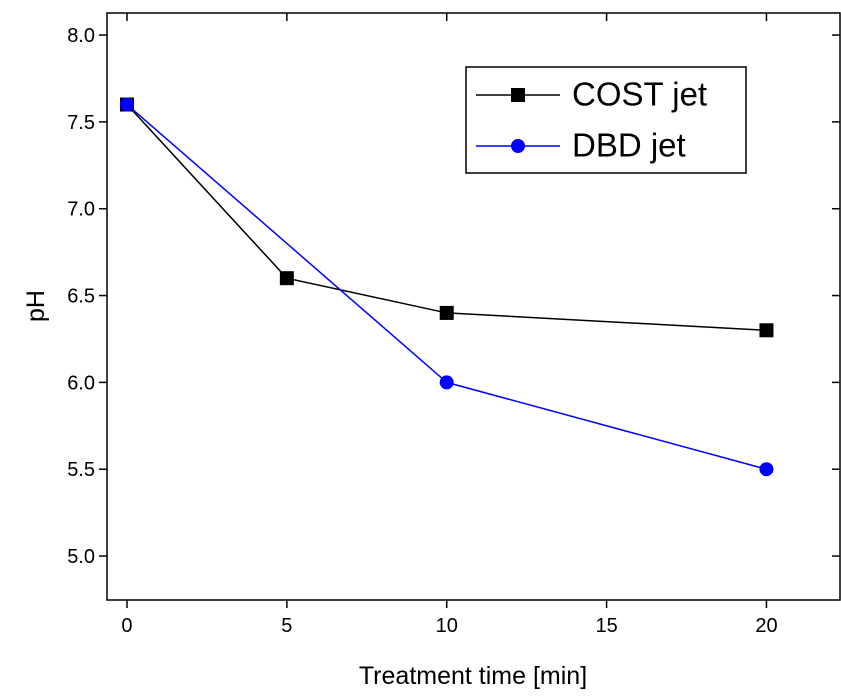  What do you see at coordinates (639, 94) in the screenshot?
I see `legend-label: COST jet` at bounding box center [639, 94].